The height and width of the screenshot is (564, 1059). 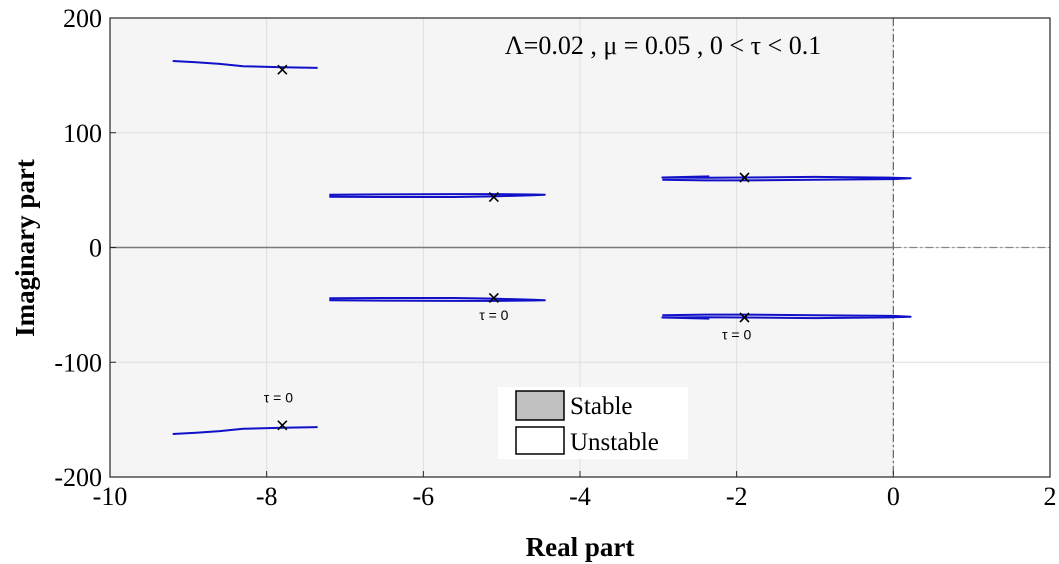 What do you see at coordinates (893, 496) in the screenshot?
I see `x-tick-label: 0` at bounding box center [893, 496].